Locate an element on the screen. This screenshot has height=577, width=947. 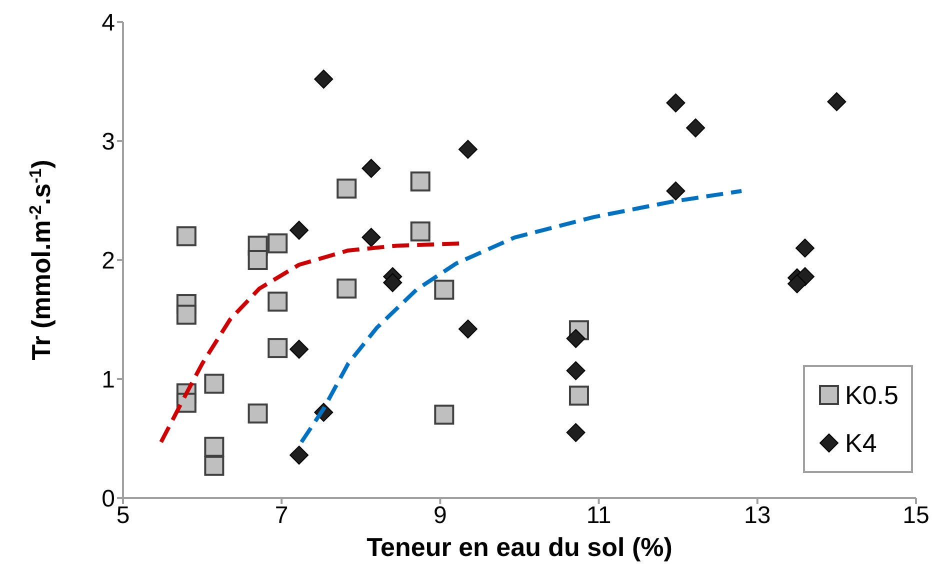
y-tick-label: 4 is located at coordinates (108, 23).